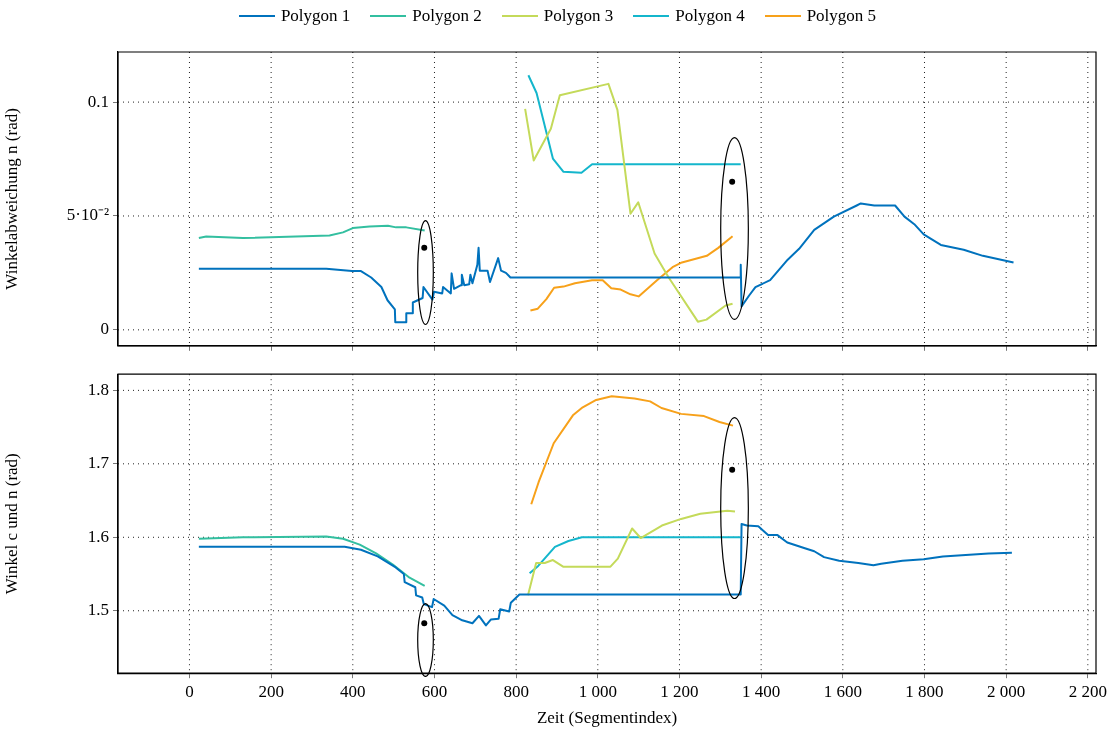  I want to click on y-tick-label: 0.1, so click(98, 101).